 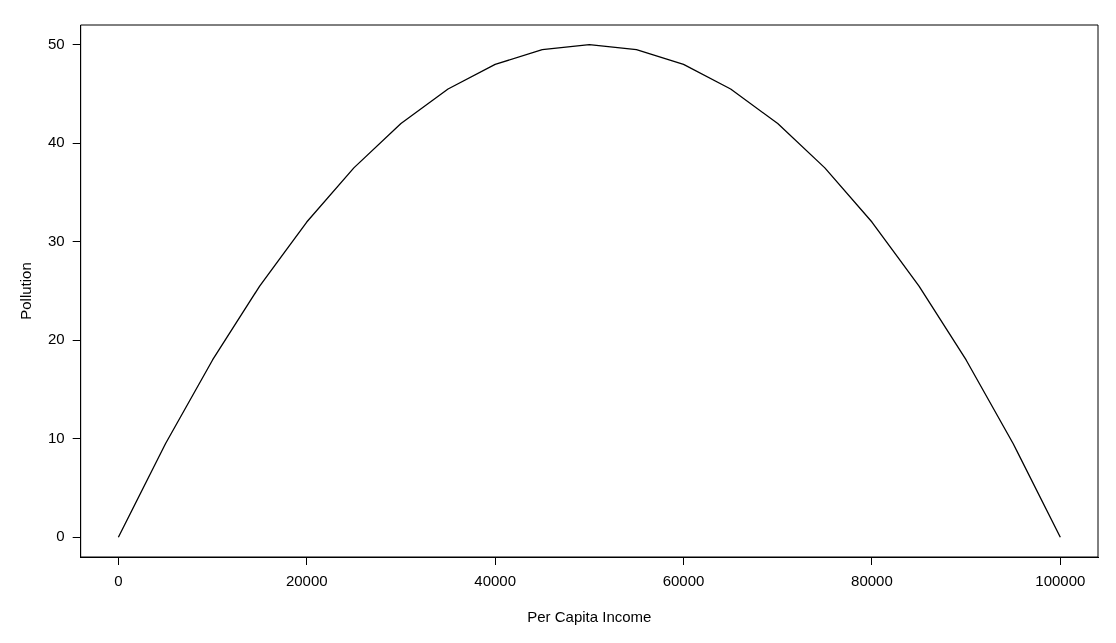 What do you see at coordinates (56, 339) in the screenshot?
I see `y-tick-label: 20` at bounding box center [56, 339].